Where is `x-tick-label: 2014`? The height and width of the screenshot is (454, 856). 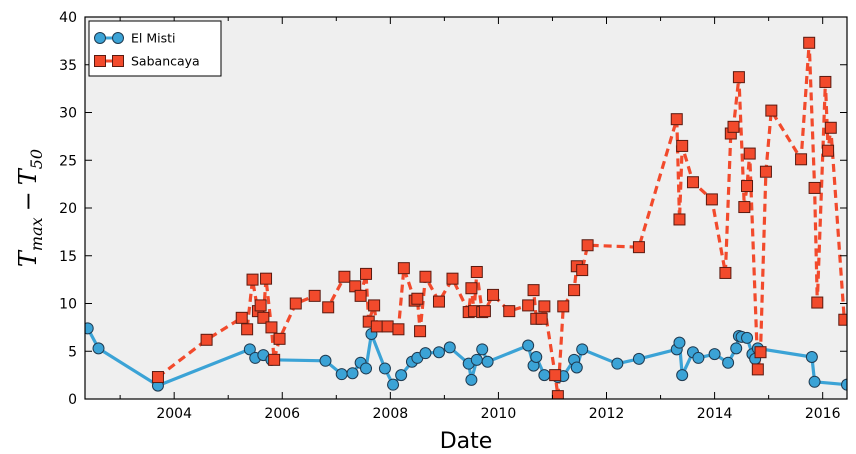 x-tick-label: 2014 is located at coordinates (715, 414).